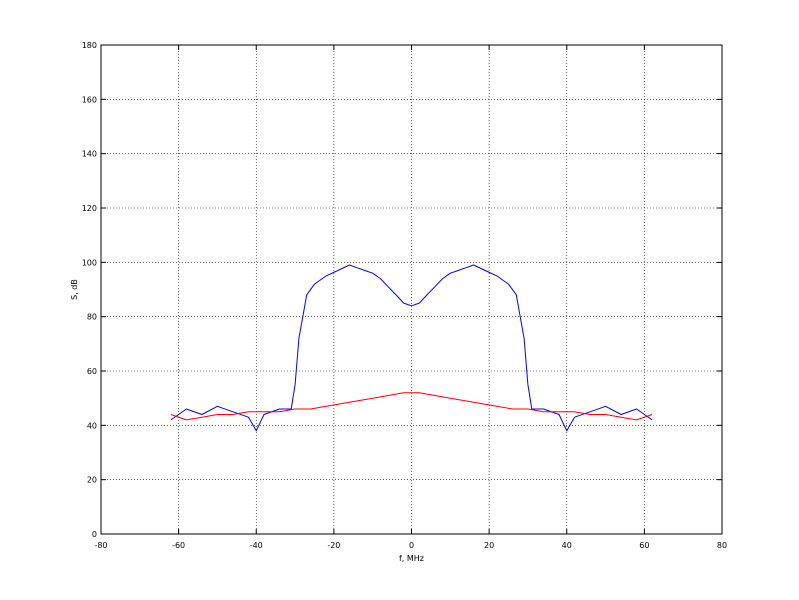  What do you see at coordinates (89, 45) in the screenshot?
I see `y-tick-label: 180` at bounding box center [89, 45].